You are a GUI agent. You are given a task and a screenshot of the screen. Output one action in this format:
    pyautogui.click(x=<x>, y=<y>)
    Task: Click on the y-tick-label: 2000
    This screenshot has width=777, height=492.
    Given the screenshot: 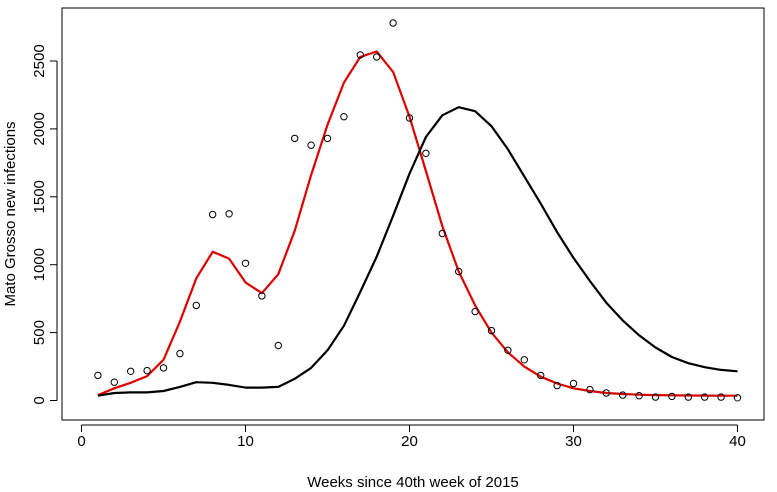 What is the action you would take?
    pyautogui.click(x=39, y=128)
    